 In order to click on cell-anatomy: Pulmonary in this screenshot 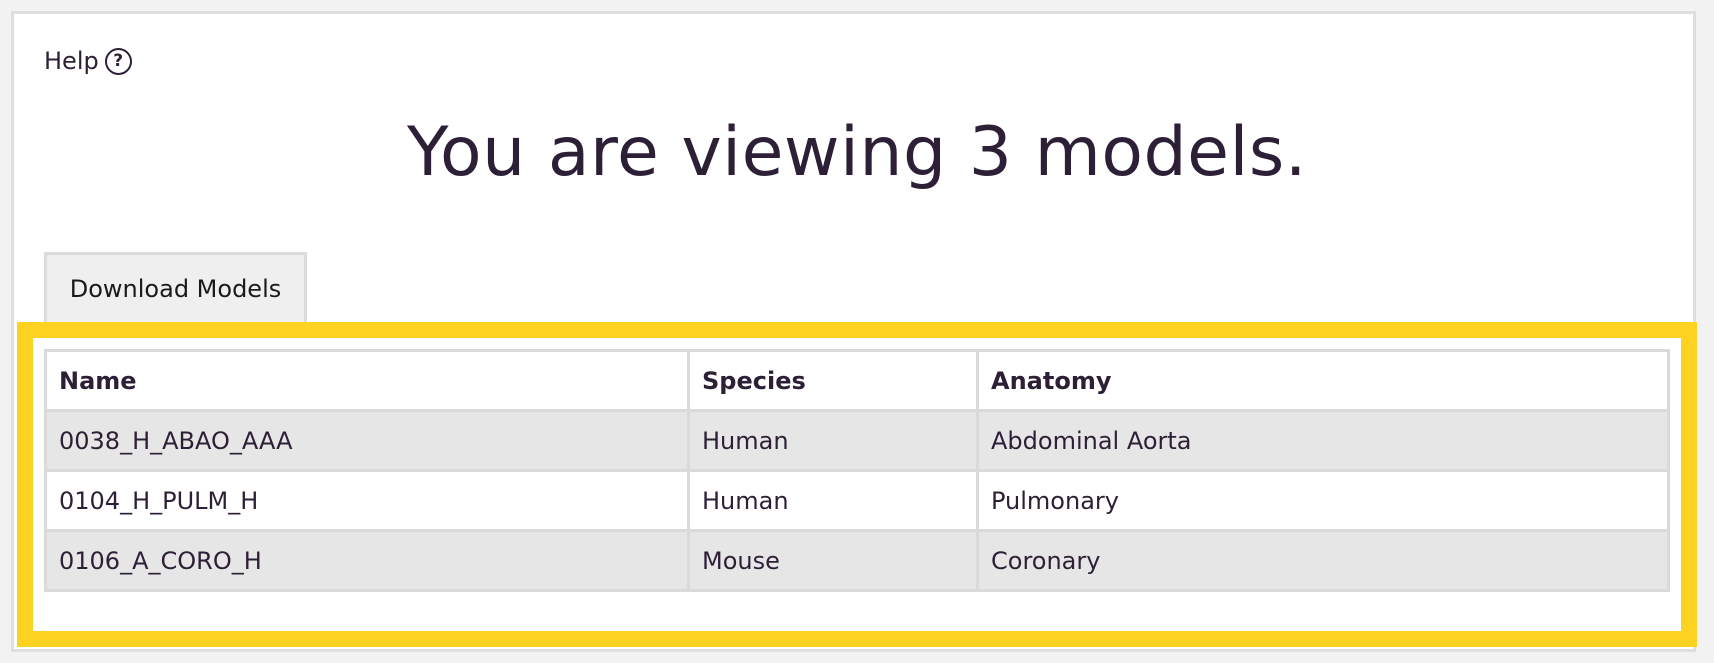, I will do `click(1323, 500)`.